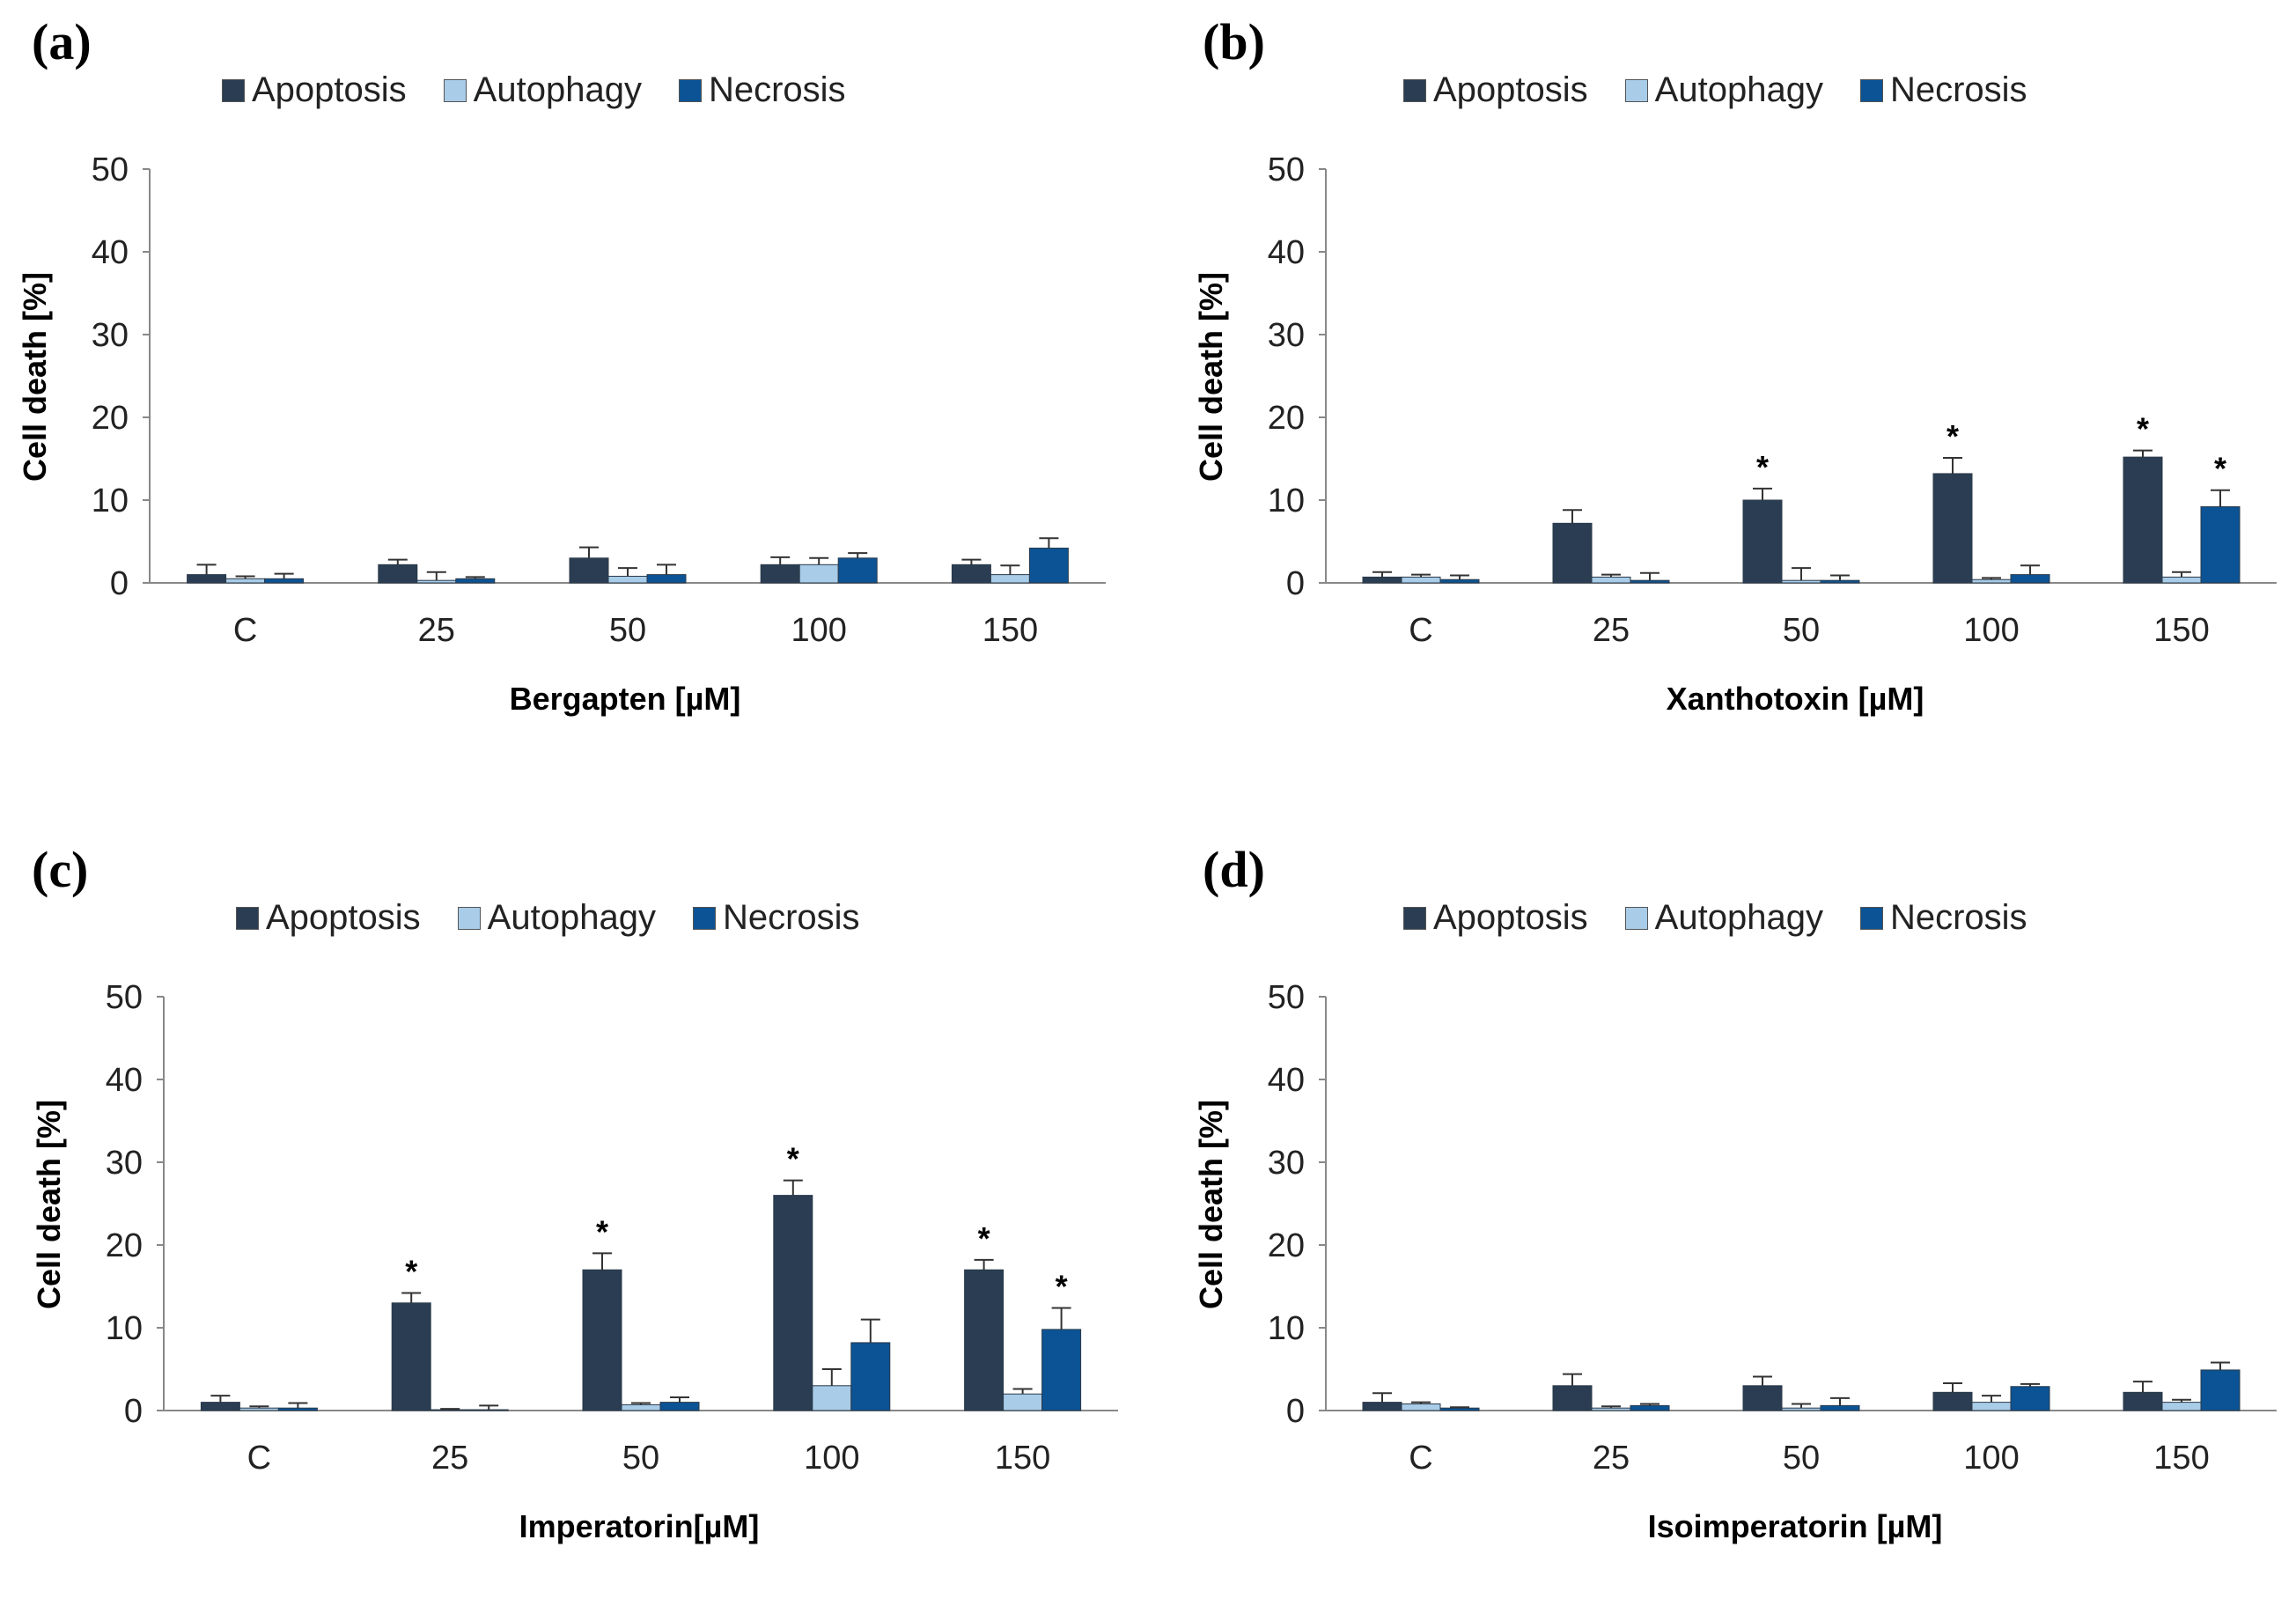 The height and width of the screenshot is (1606, 2296). I want to click on legend-swatch-necrosis, so click(704, 918).